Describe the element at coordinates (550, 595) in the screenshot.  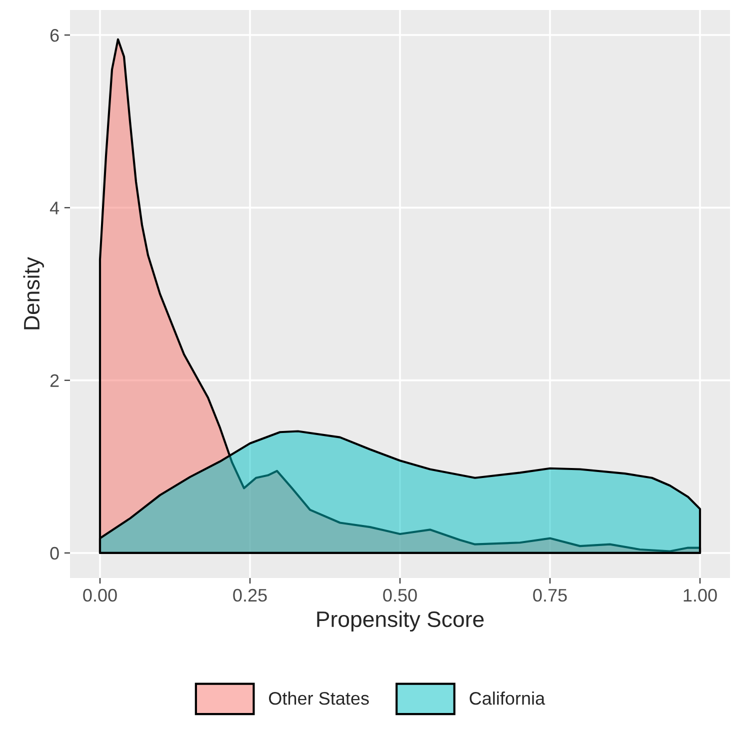
I see `x-tick-label: 0.75` at that location.